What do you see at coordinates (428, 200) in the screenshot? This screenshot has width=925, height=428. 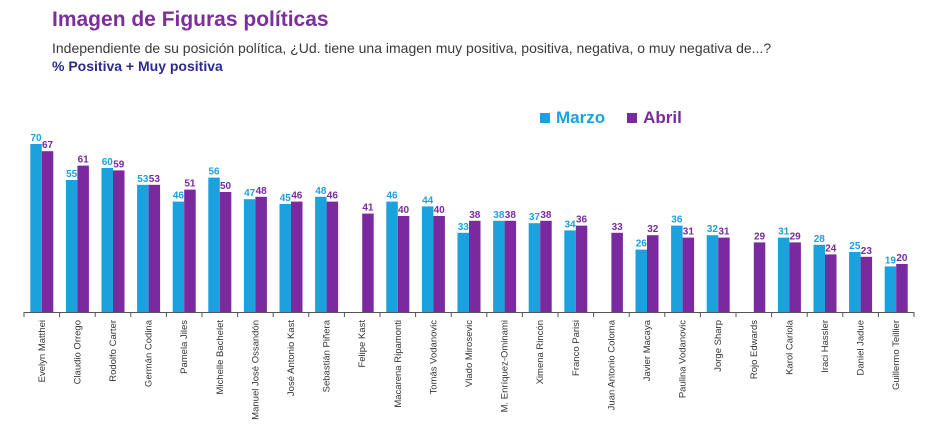 I see `data-label-marzo: 44` at bounding box center [428, 200].